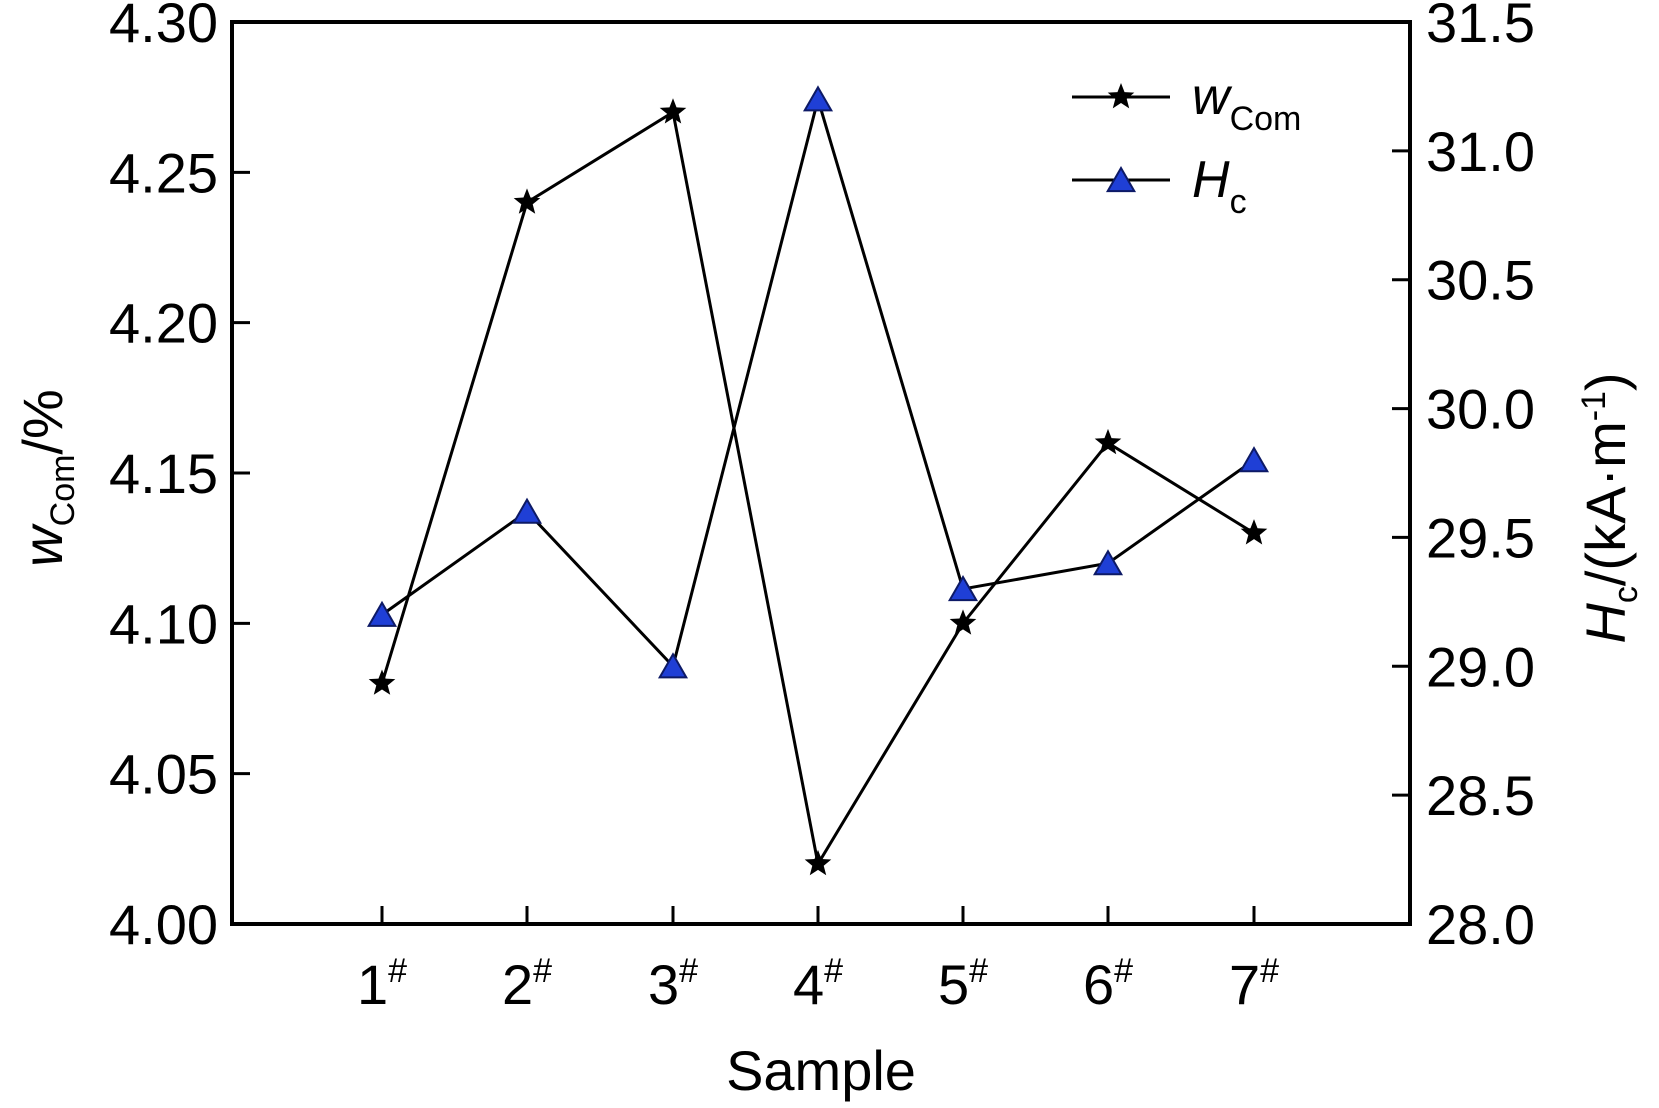  What do you see at coordinates (163, 623) in the screenshot?
I see `left-tick-label: 4.10` at bounding box center [163, 623].